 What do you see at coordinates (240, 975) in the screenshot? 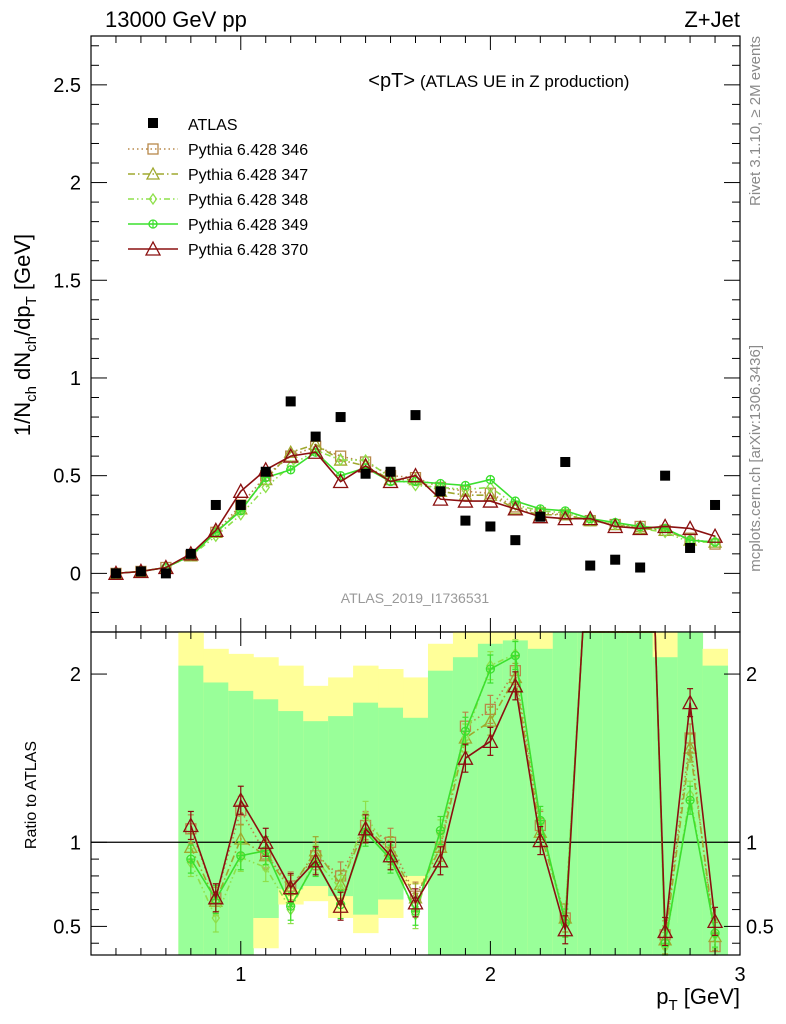
I see `xtick-label: 1` at bounding box center [240, 975].